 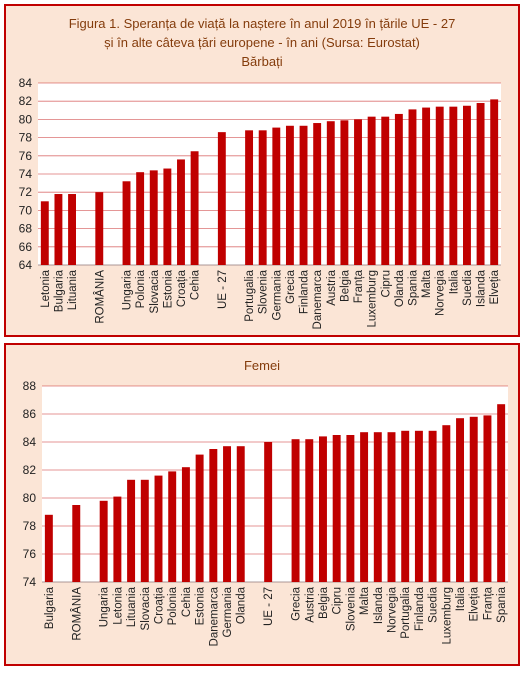 What do you see at coordinates (400, 288) in the screenshot?
I see `x-tick-label: Olanda` at bounding box center [400, 288].